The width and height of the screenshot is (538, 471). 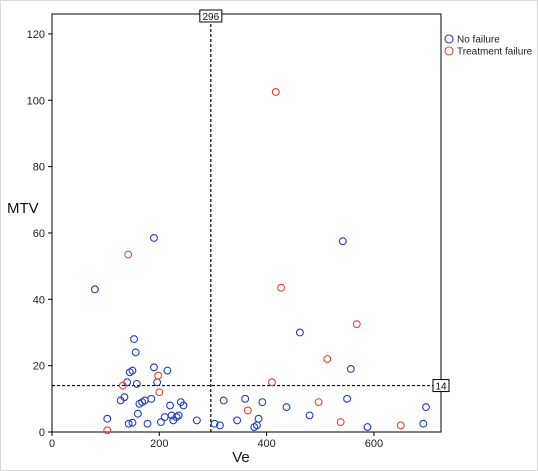 I want to click on y-tick-label: 20, so click(x=39, y=367).